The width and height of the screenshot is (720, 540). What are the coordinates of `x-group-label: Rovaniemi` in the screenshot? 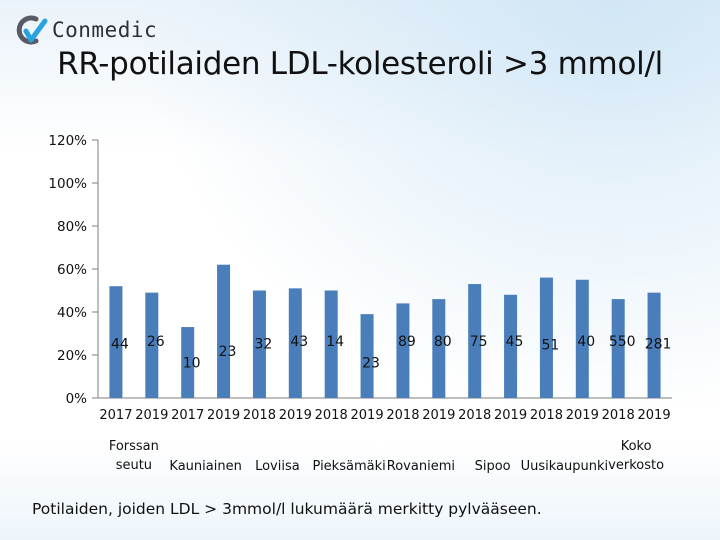 It's located at (421, 466).